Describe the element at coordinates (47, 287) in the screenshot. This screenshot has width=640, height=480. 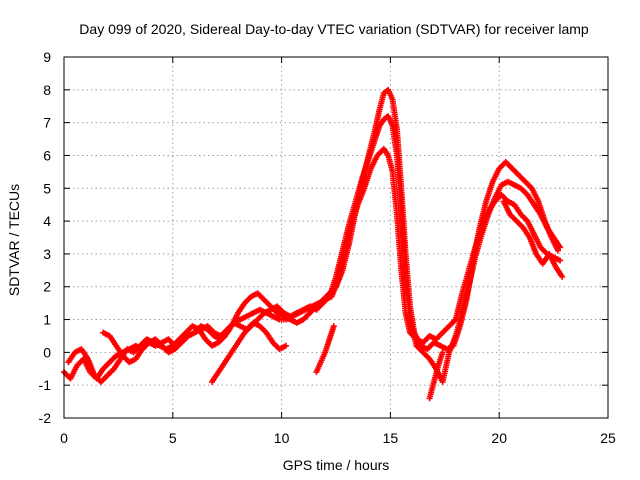
I see `y-tick-label: 2` at that location.